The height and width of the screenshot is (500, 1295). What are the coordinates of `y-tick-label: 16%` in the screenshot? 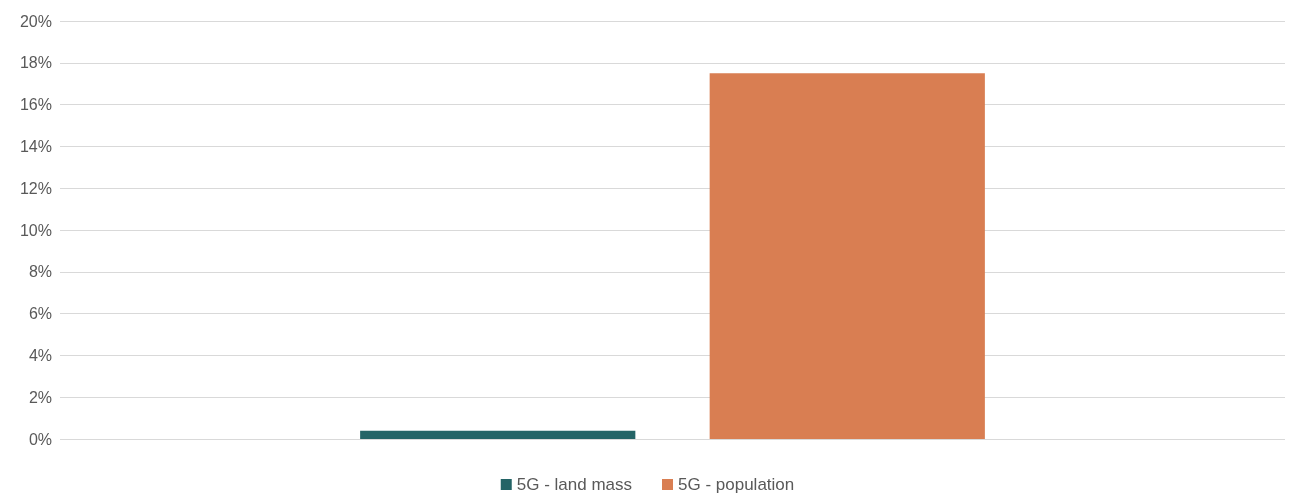 It's located at (35, 105).